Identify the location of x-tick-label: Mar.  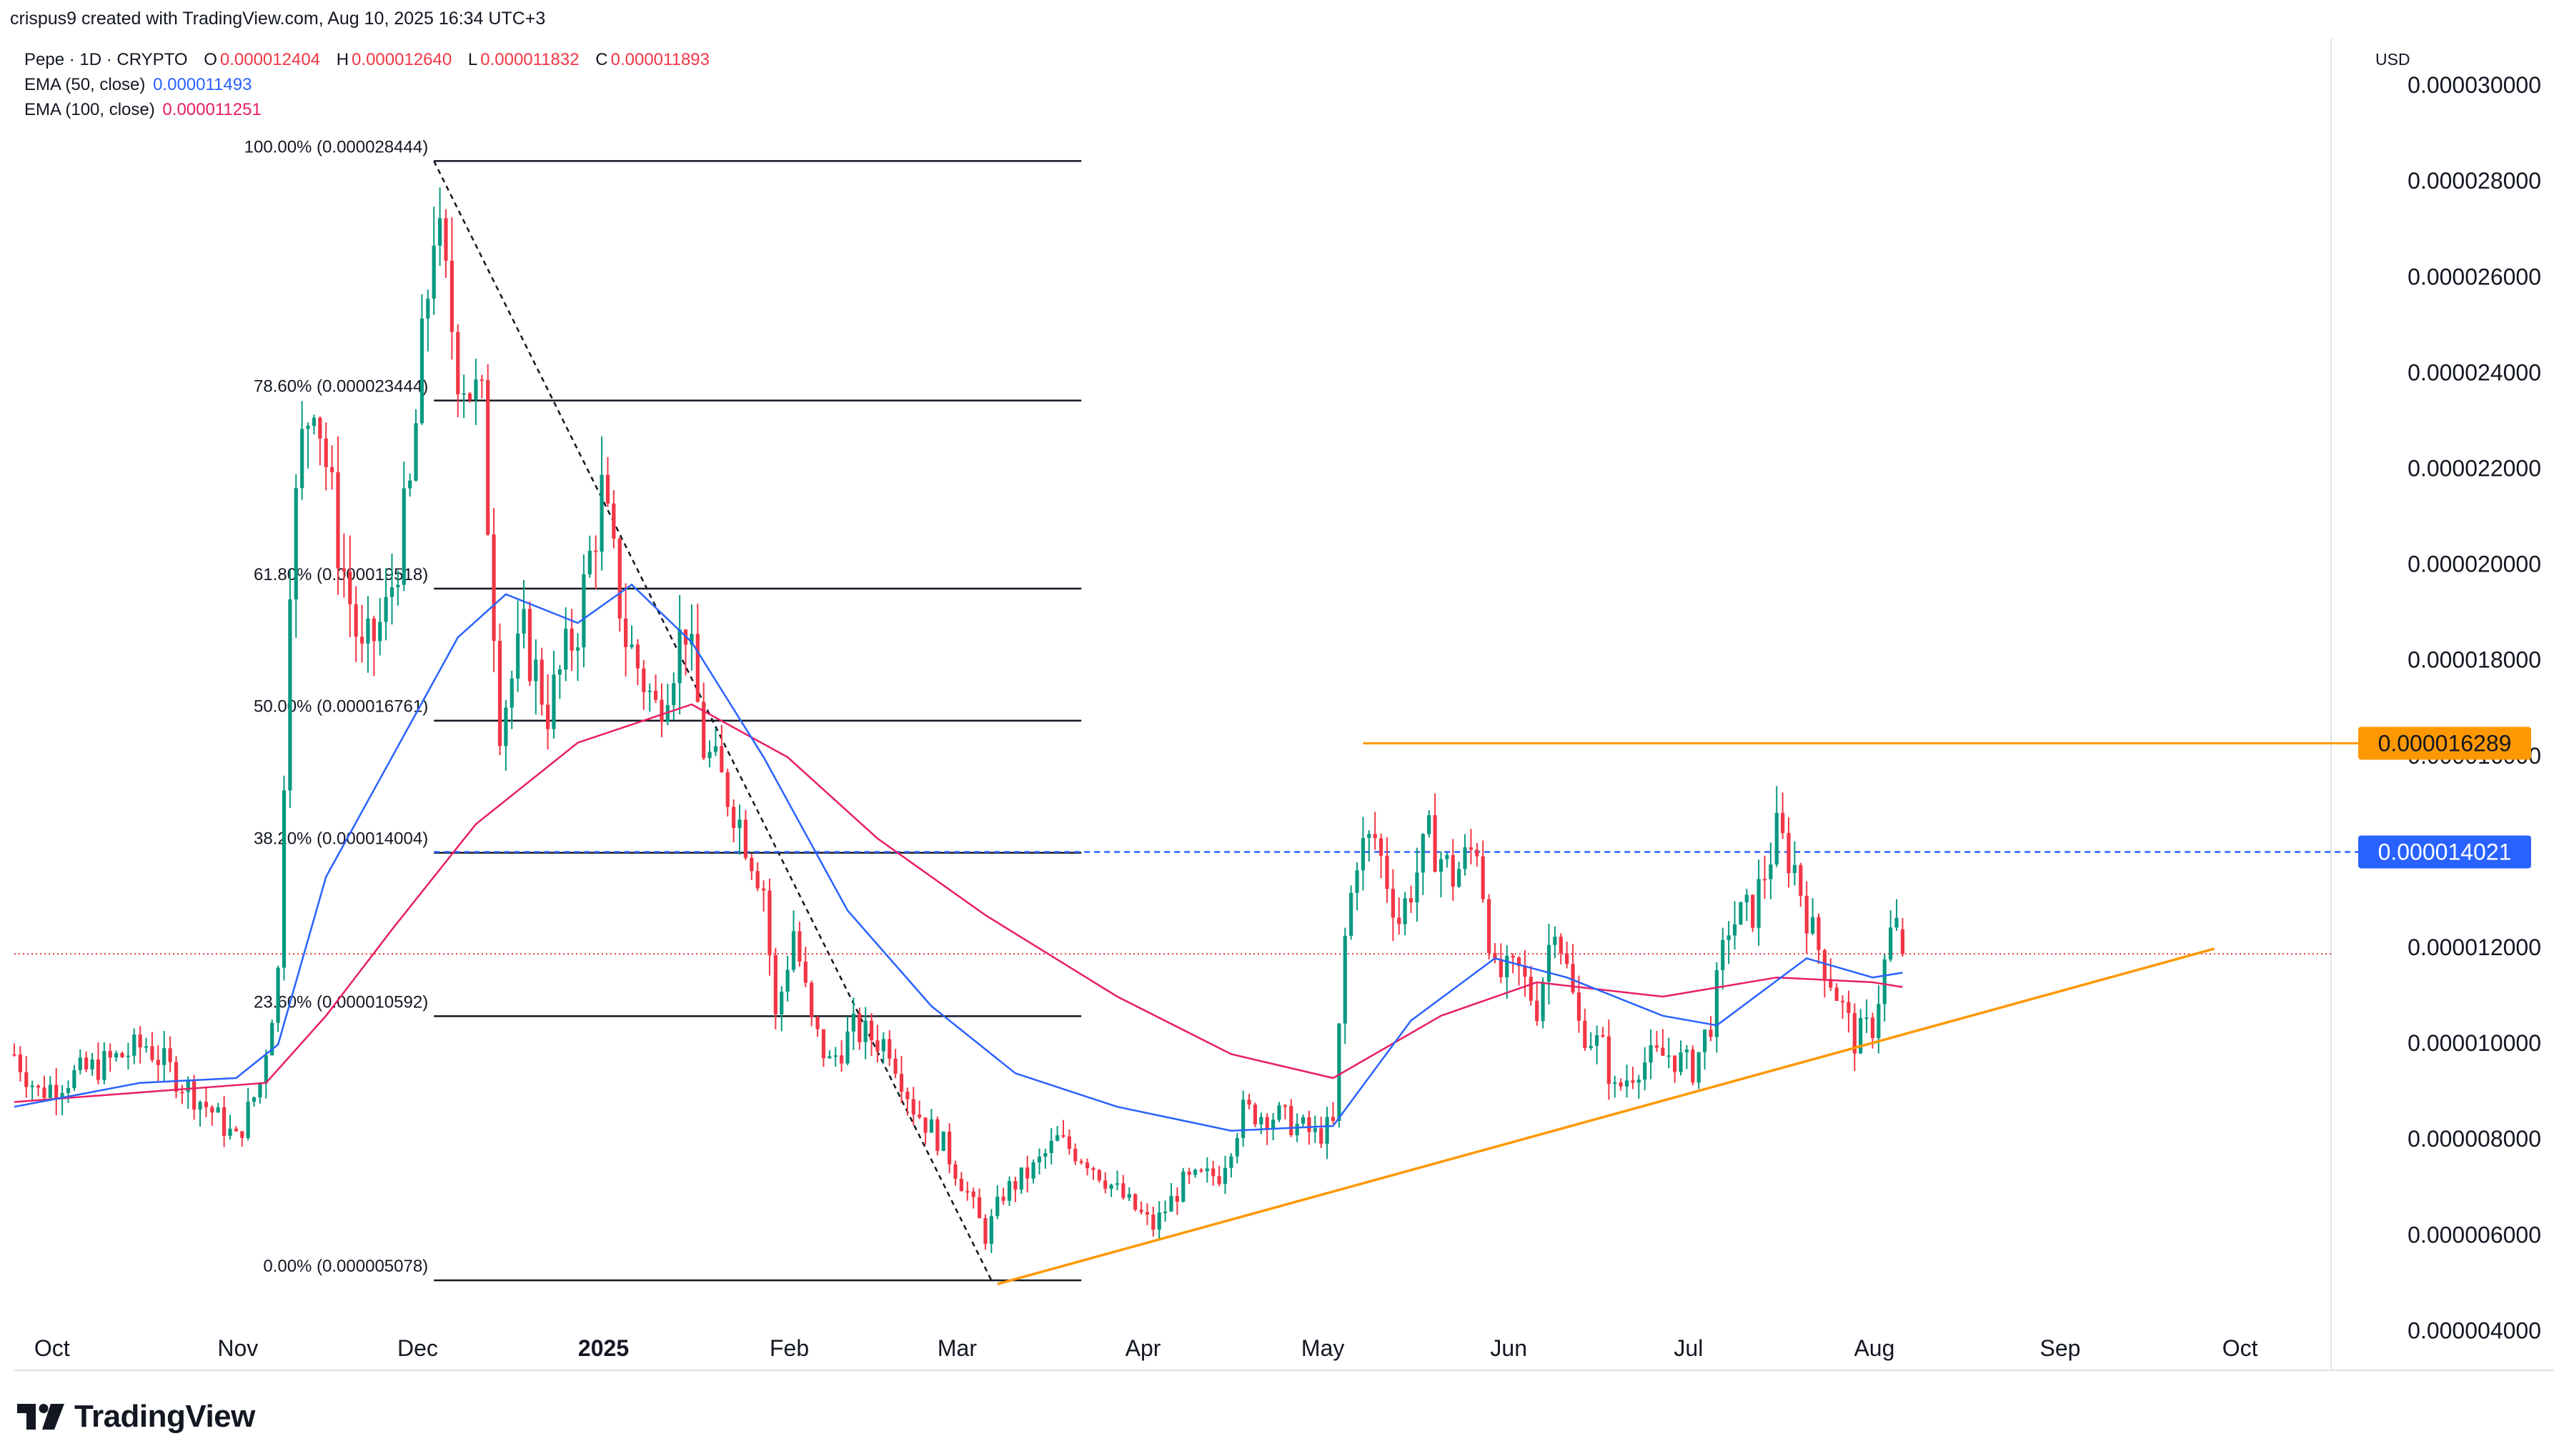
(957, 1348).